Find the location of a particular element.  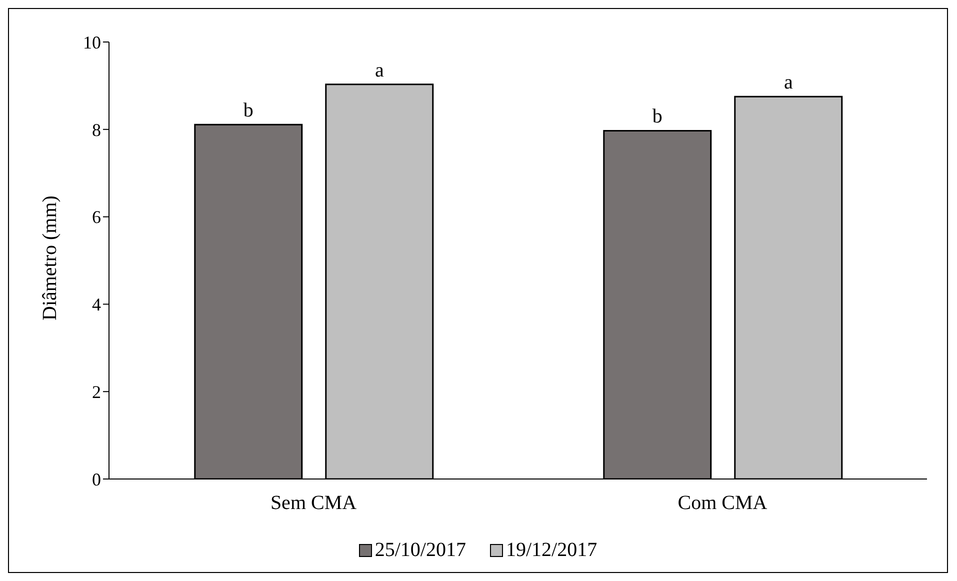

y-tick-label: 2 is located at coordinates (96, 392).